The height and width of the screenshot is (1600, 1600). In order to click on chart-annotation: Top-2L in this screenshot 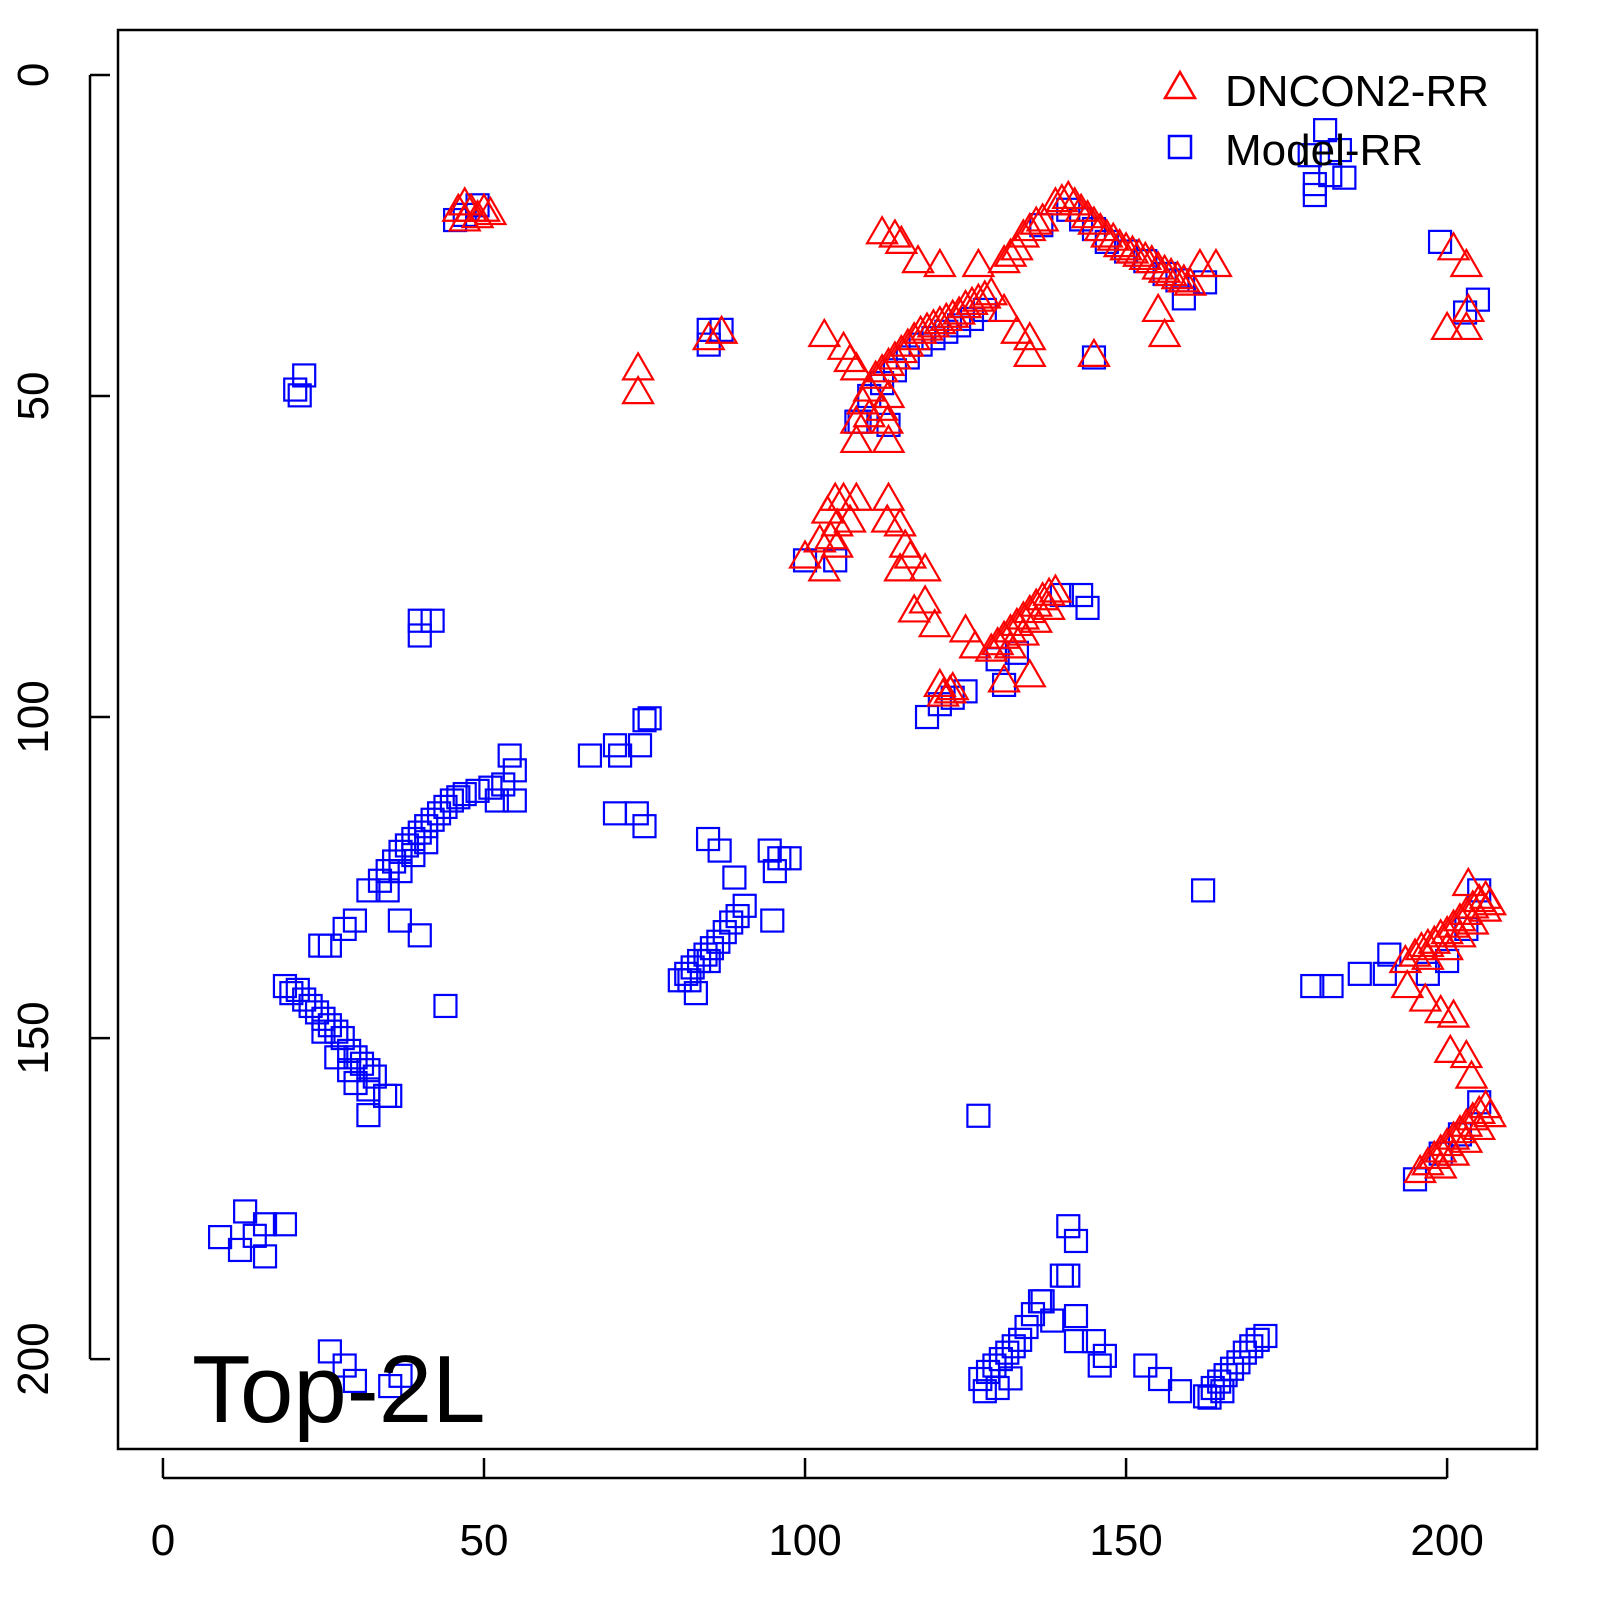, I will do `click(339, 1389)`.